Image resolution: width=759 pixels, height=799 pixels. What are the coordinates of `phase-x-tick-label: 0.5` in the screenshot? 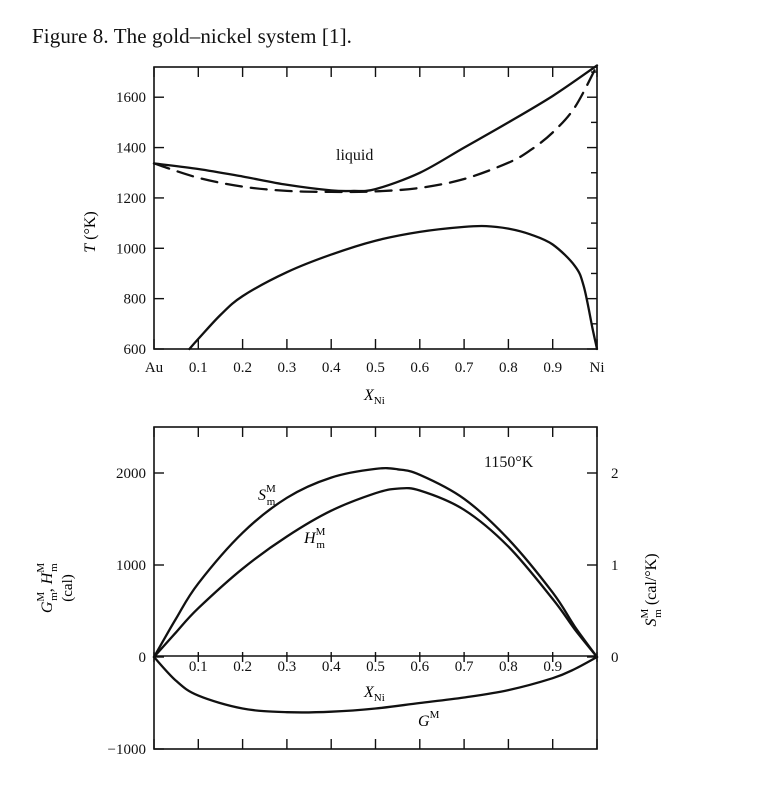 It's located at (375, 368).